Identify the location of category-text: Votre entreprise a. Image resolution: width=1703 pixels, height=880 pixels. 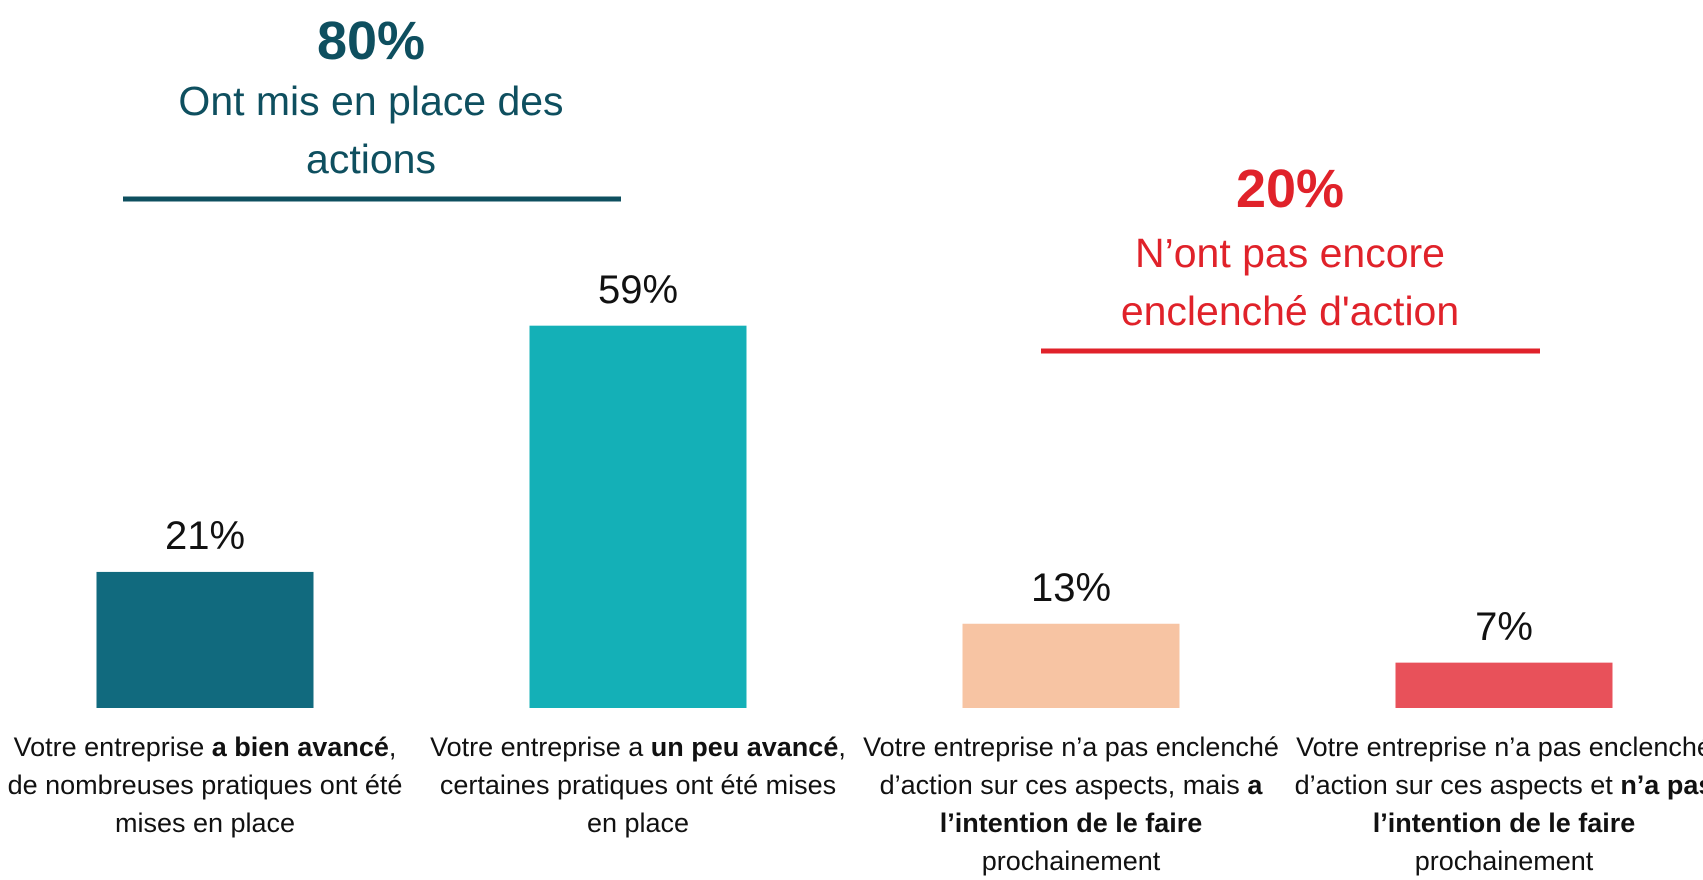
(540, 747).